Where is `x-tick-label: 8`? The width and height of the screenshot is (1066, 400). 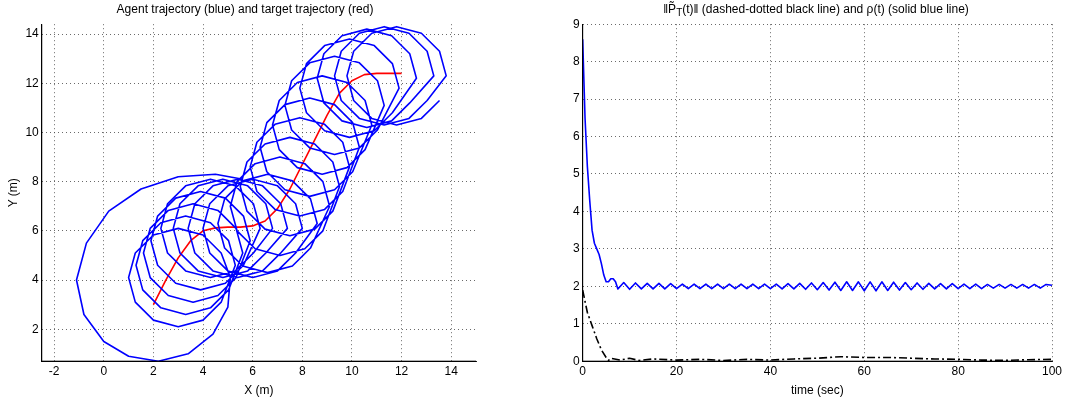
x-tick-label: 8 is located at coordinates (302, 370).